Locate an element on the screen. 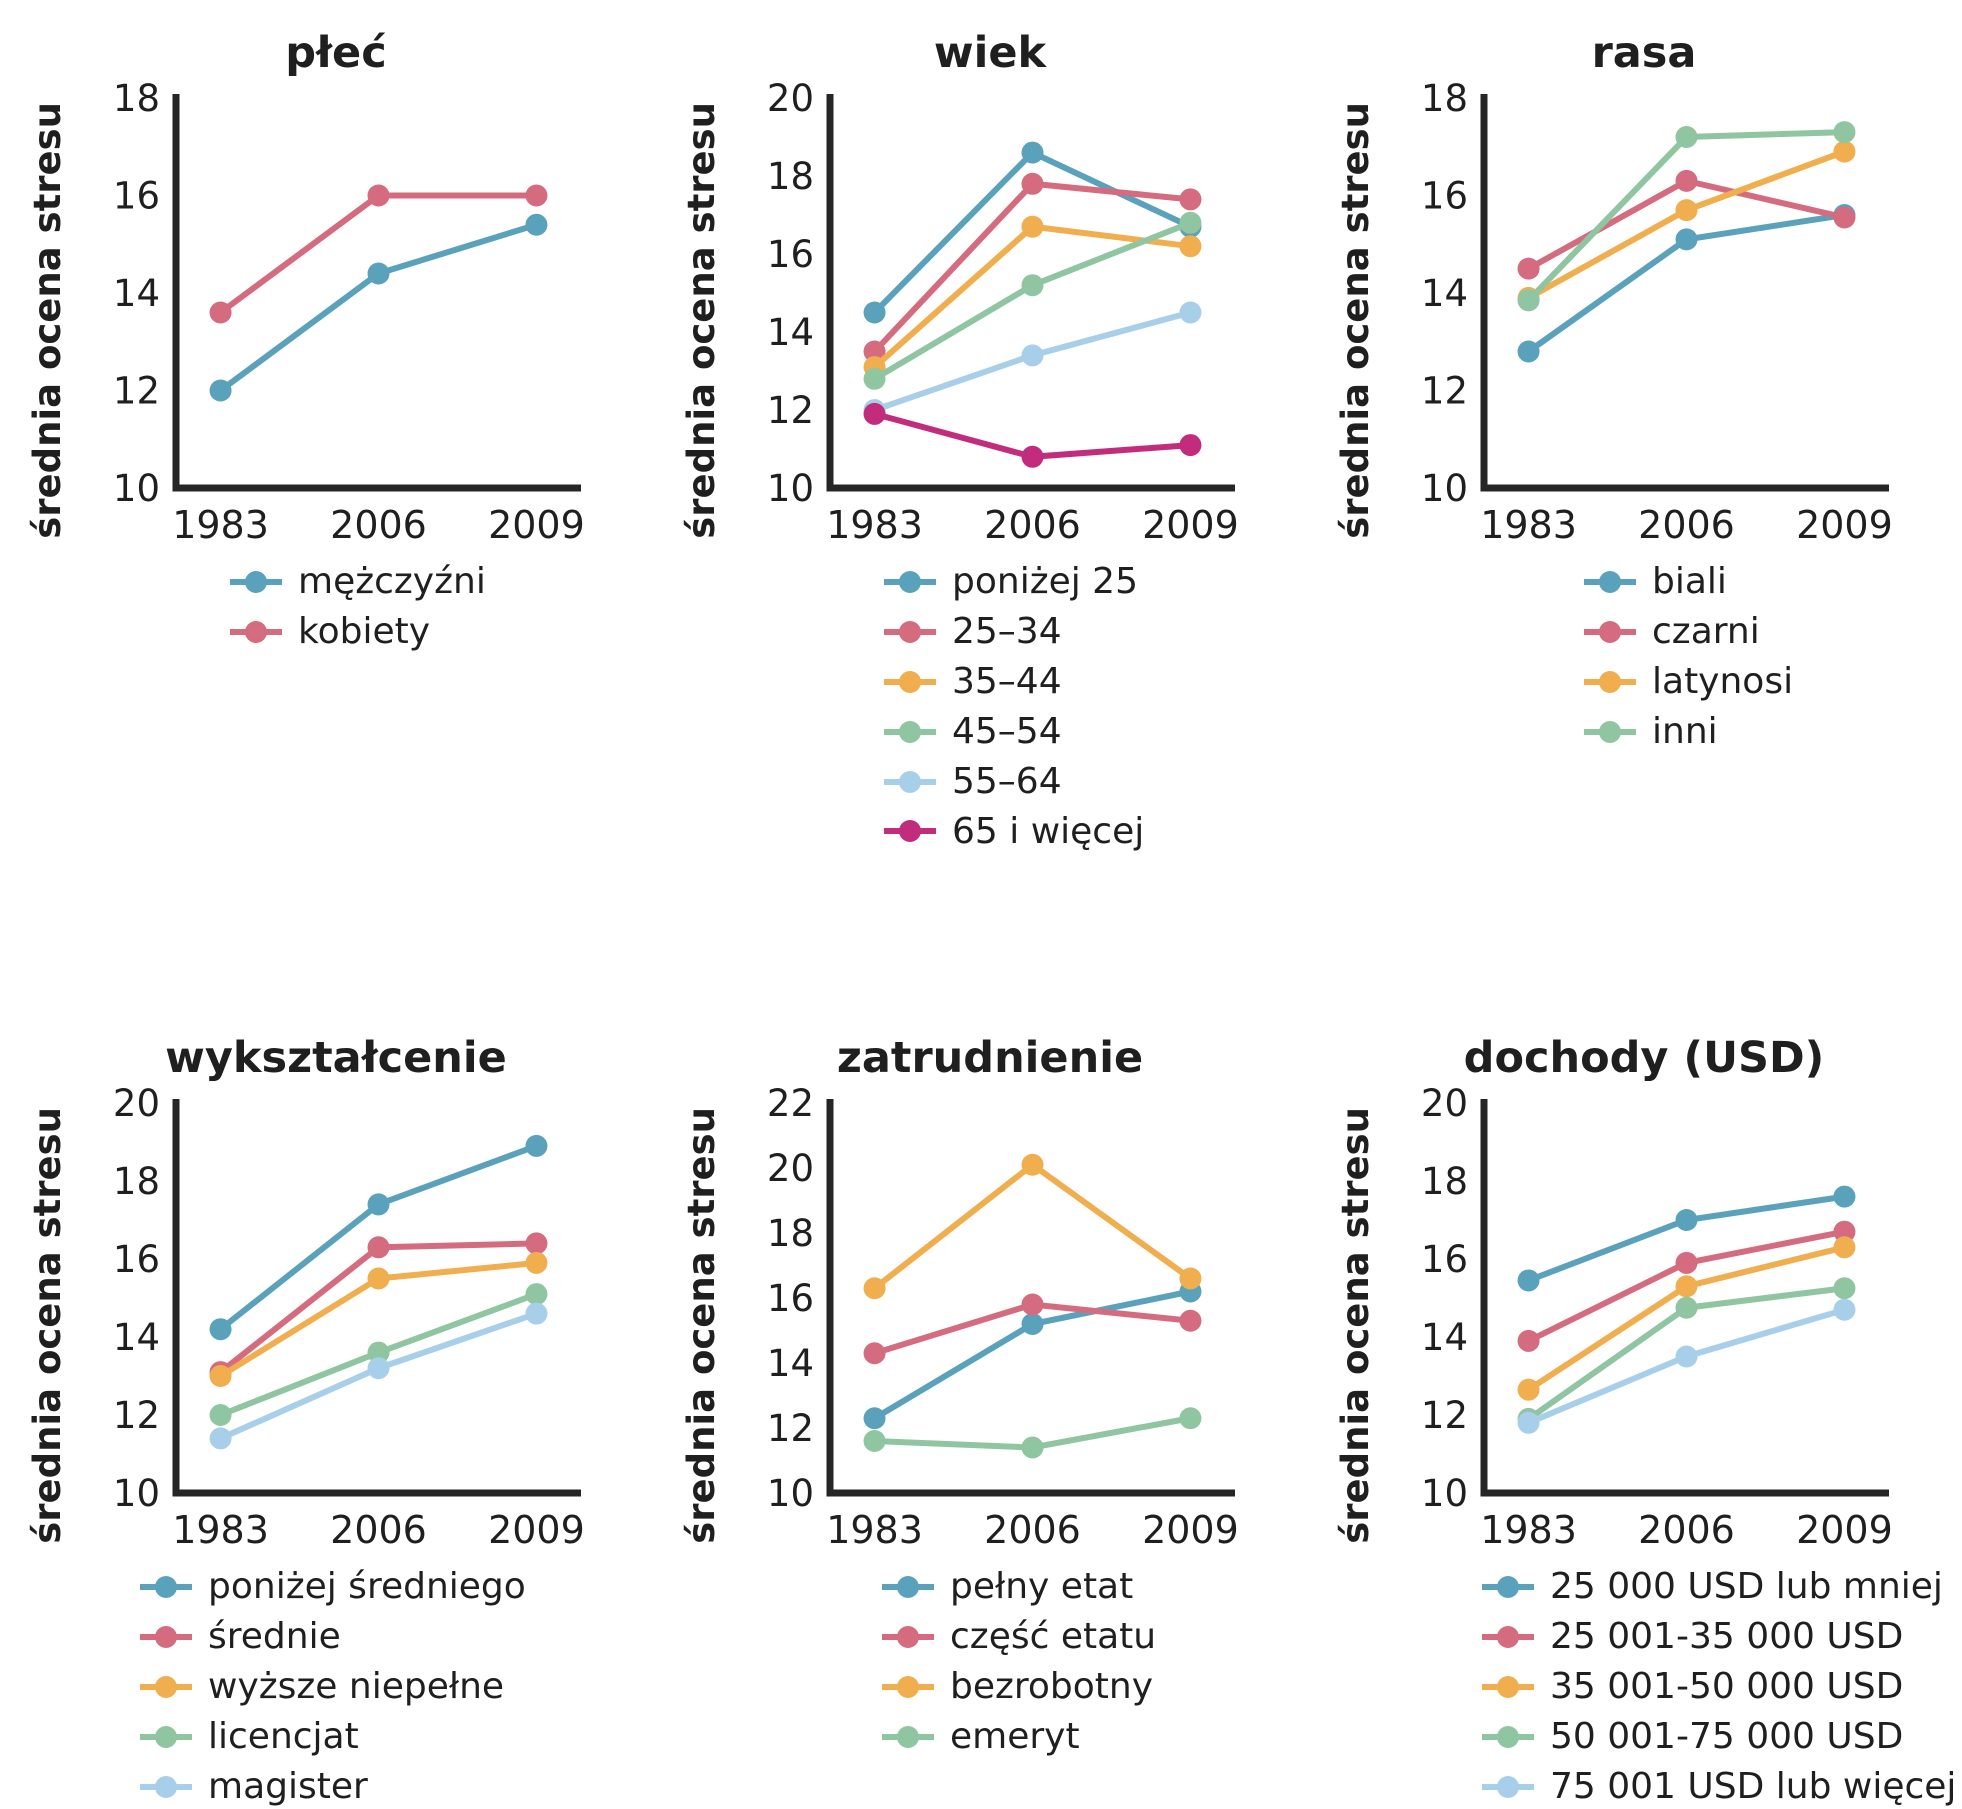 Image resolution: width=1962 pixels, height=1809 pixels. legend: biali czarni latynosi inni is located at coordinates (1743, 657).